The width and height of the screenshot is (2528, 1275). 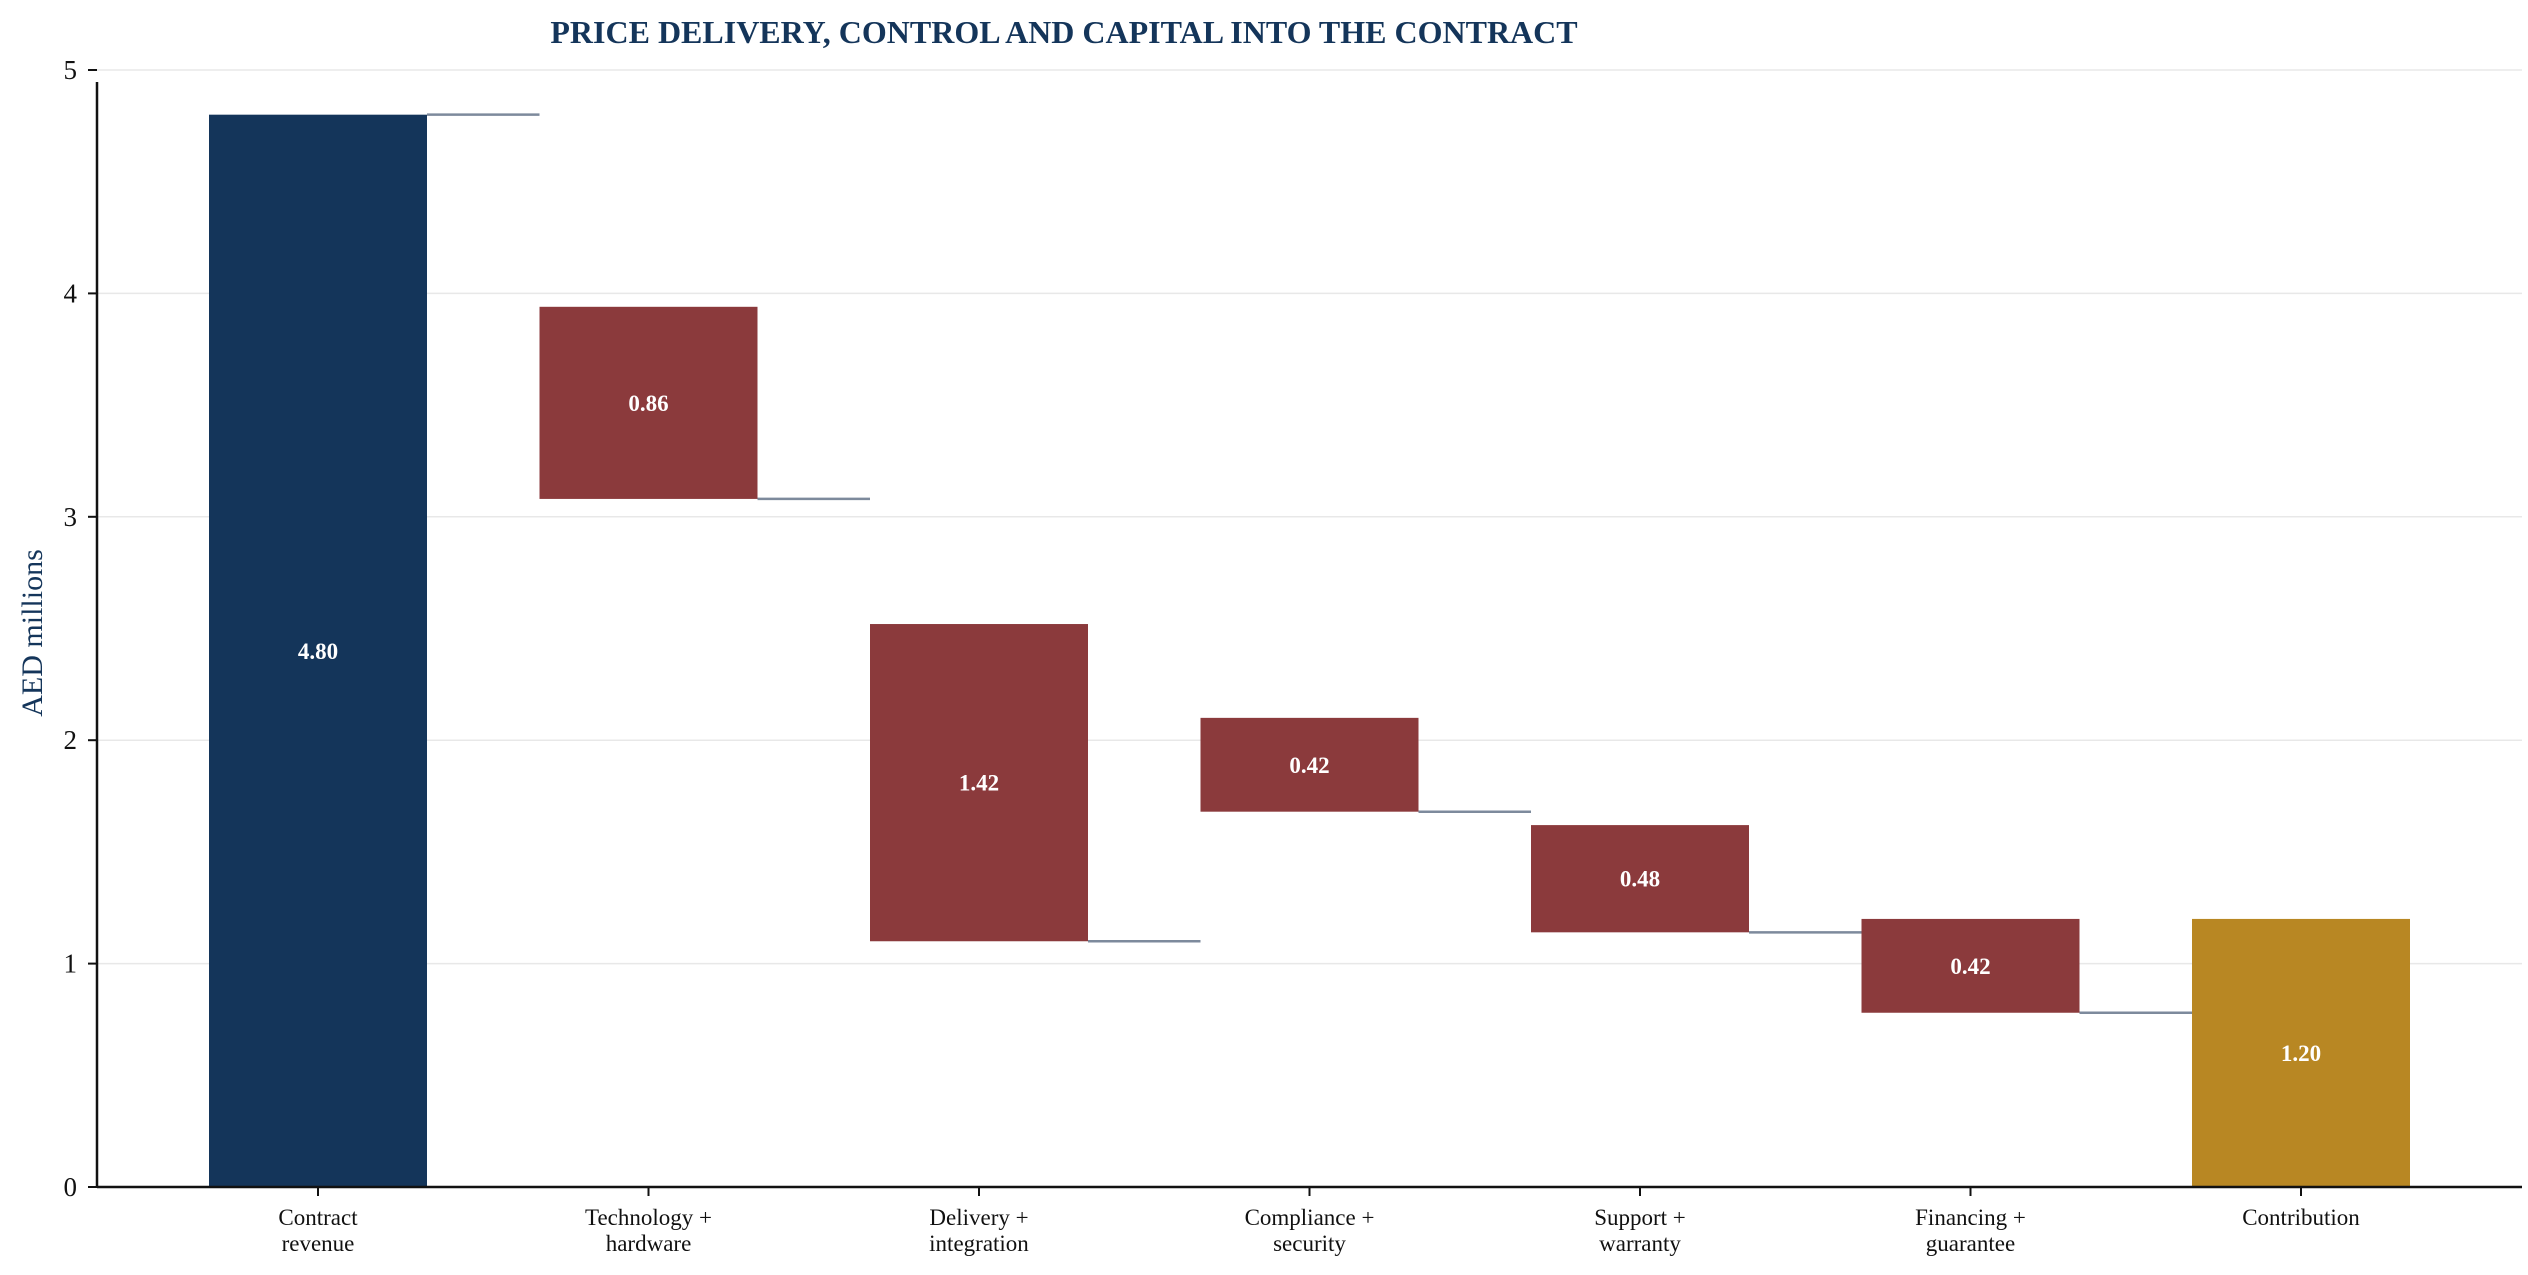 I want to click on category-label-line: Delivery +, so click(x=978, y=1217).